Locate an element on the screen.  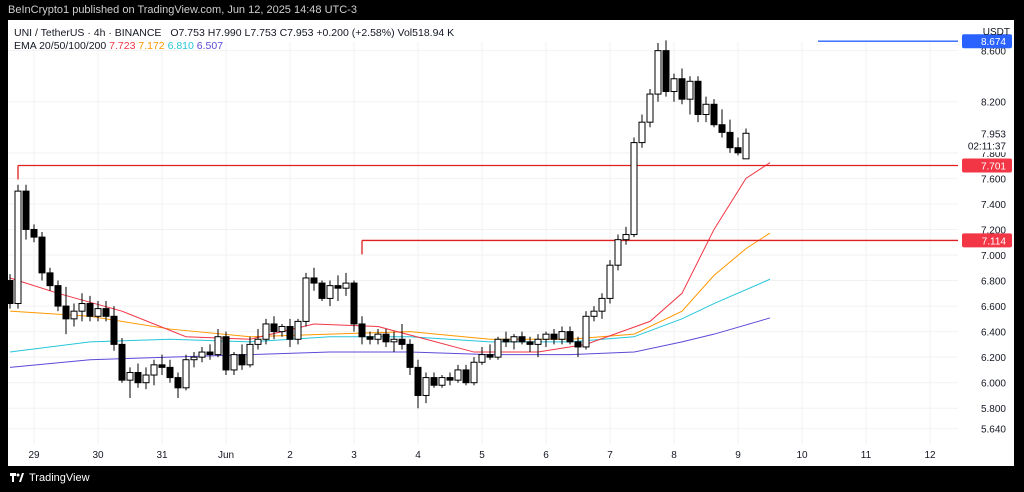
y-tick-label: 6.200 is located at coordinates (993, 358).